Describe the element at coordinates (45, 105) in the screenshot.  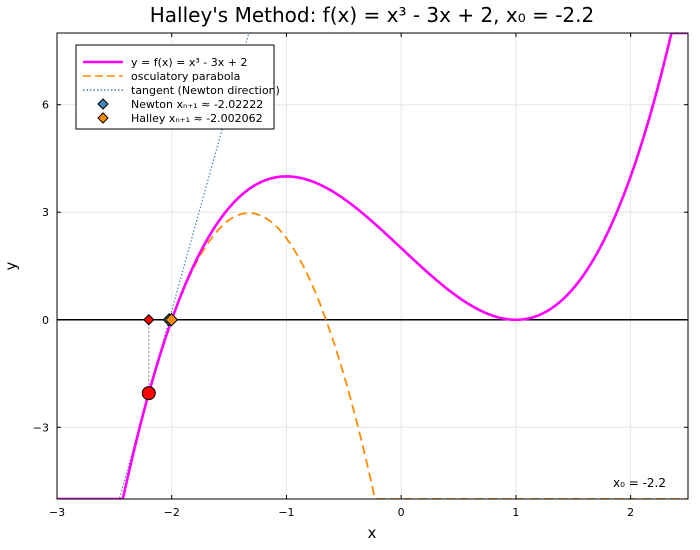
I see `y-tick-label-3: 6` at that location.